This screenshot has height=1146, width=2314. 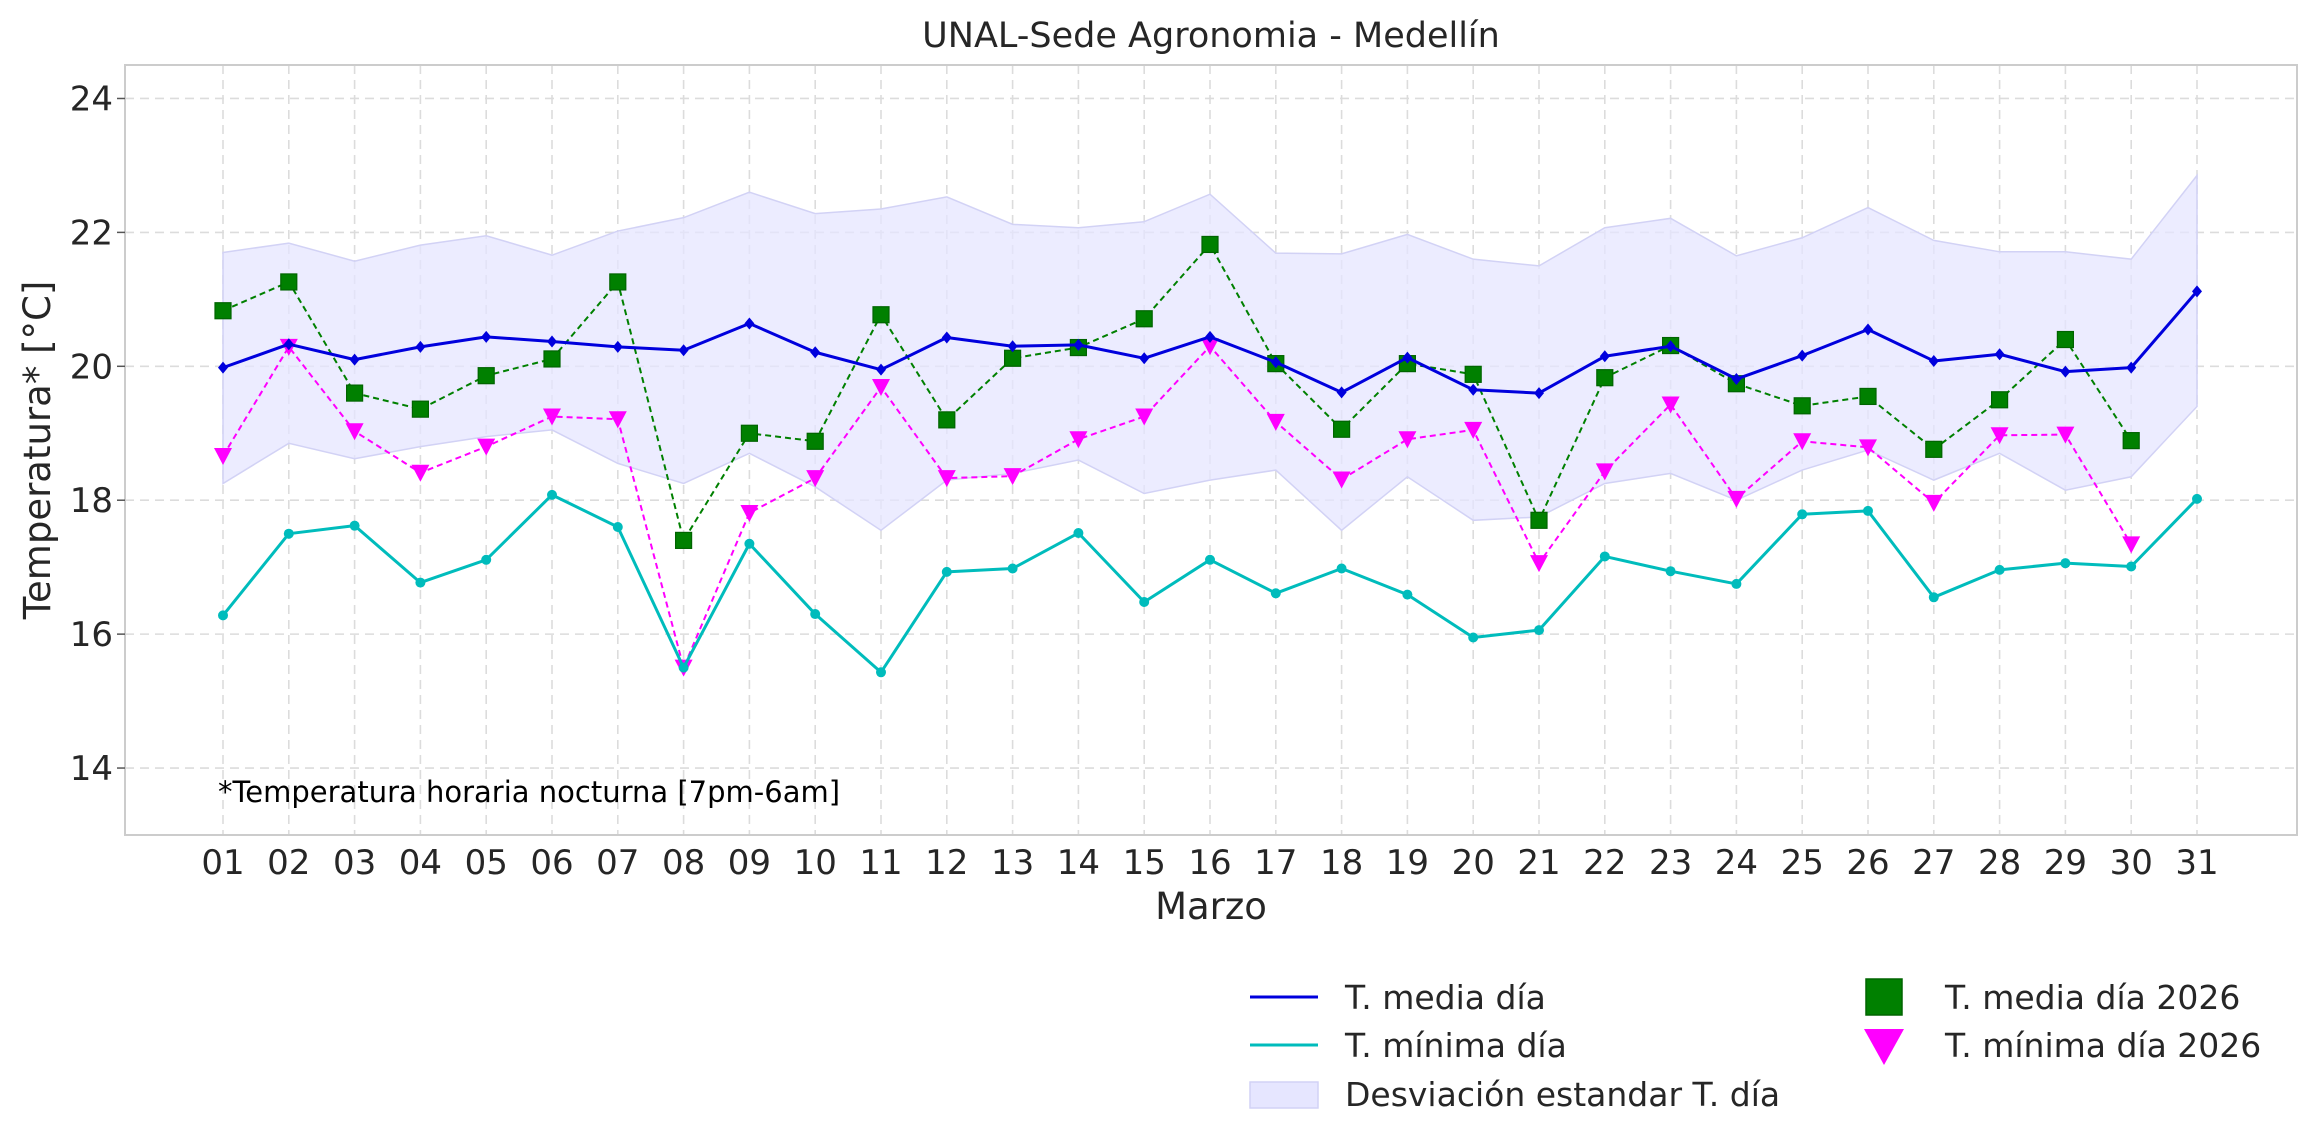 I want to click on x-tick-label: 25, so click(x=1802, y=863).